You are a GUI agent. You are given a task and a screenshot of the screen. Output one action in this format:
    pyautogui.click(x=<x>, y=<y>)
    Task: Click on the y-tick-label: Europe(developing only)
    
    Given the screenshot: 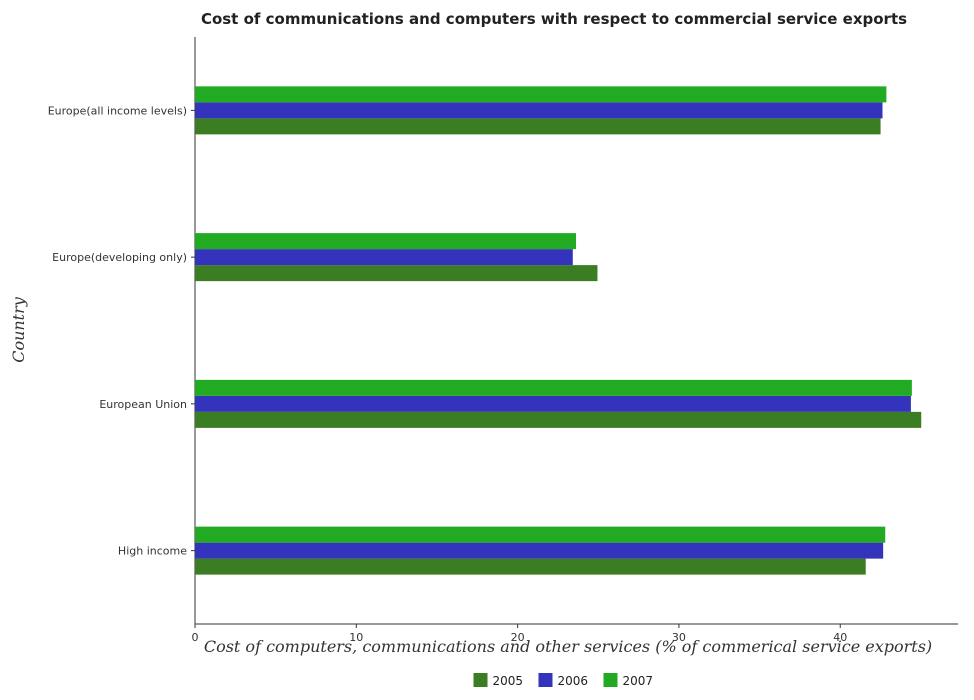 What is the action you would take?
    pyautogui.click(x=119, y=257)
    